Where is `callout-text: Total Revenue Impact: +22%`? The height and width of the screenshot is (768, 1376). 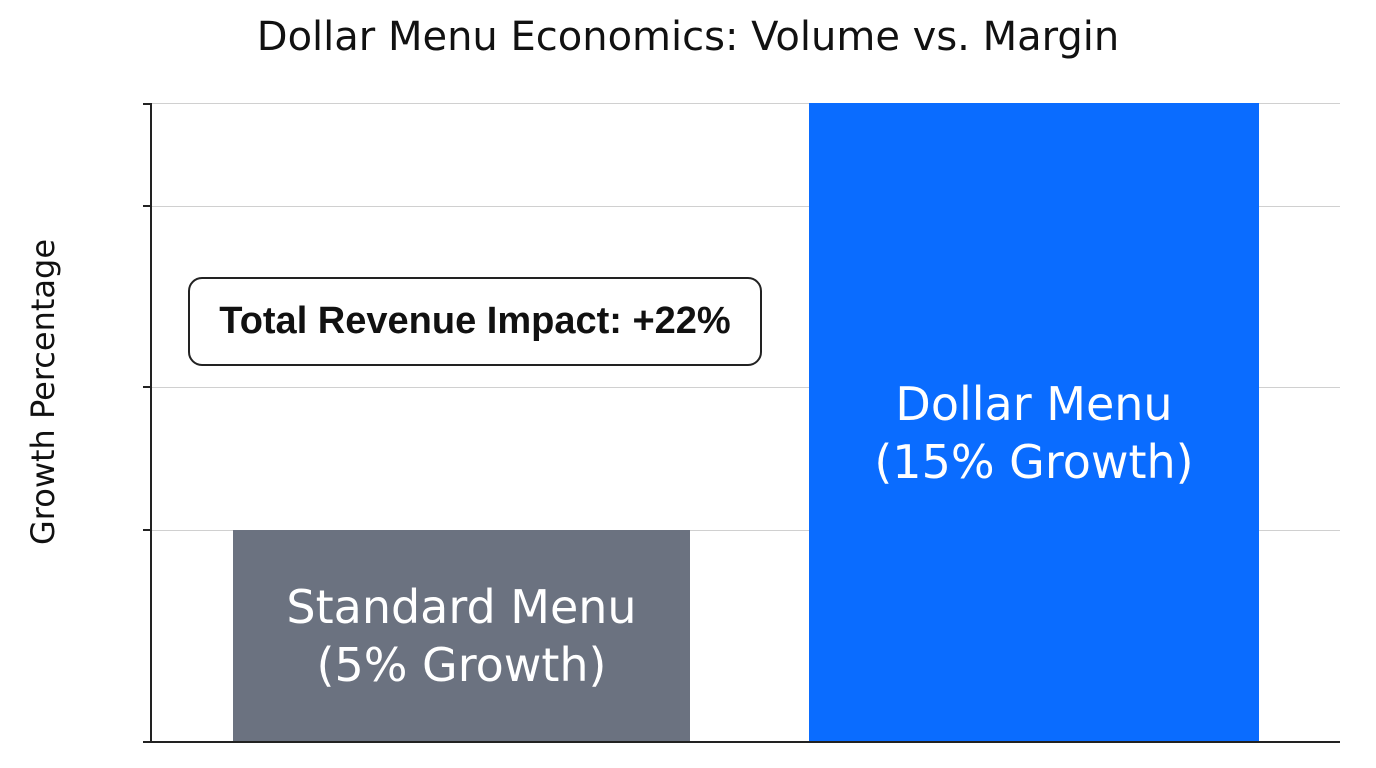
callout-text: Total Revenue Impact: +22% is located at coordinates (475, 321).